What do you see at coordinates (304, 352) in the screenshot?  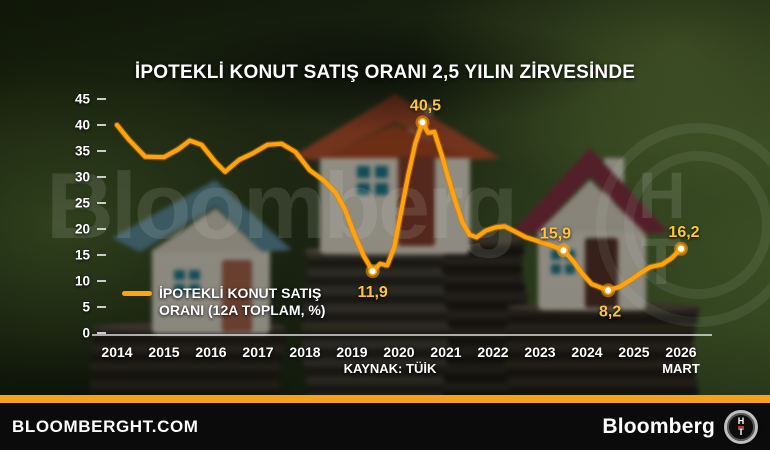 I see `x-tick-label: 2018` at bounding box center [304, 352].